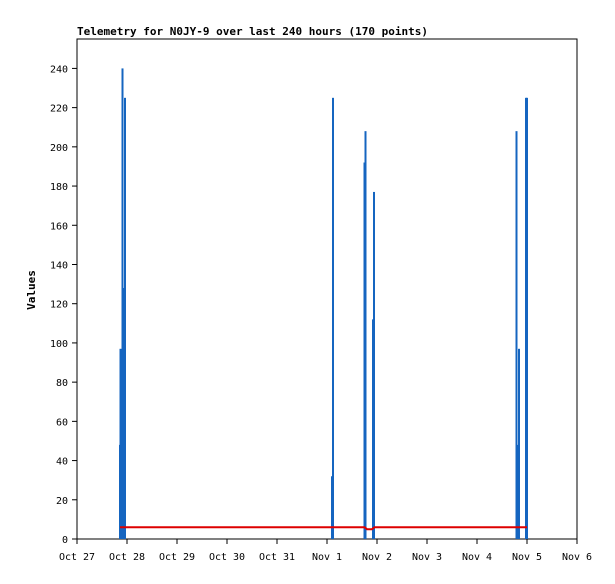  Describe the element at coordinates (477, 557) in the screenshot. I see `x-tick-label: Nov 4` at that location.